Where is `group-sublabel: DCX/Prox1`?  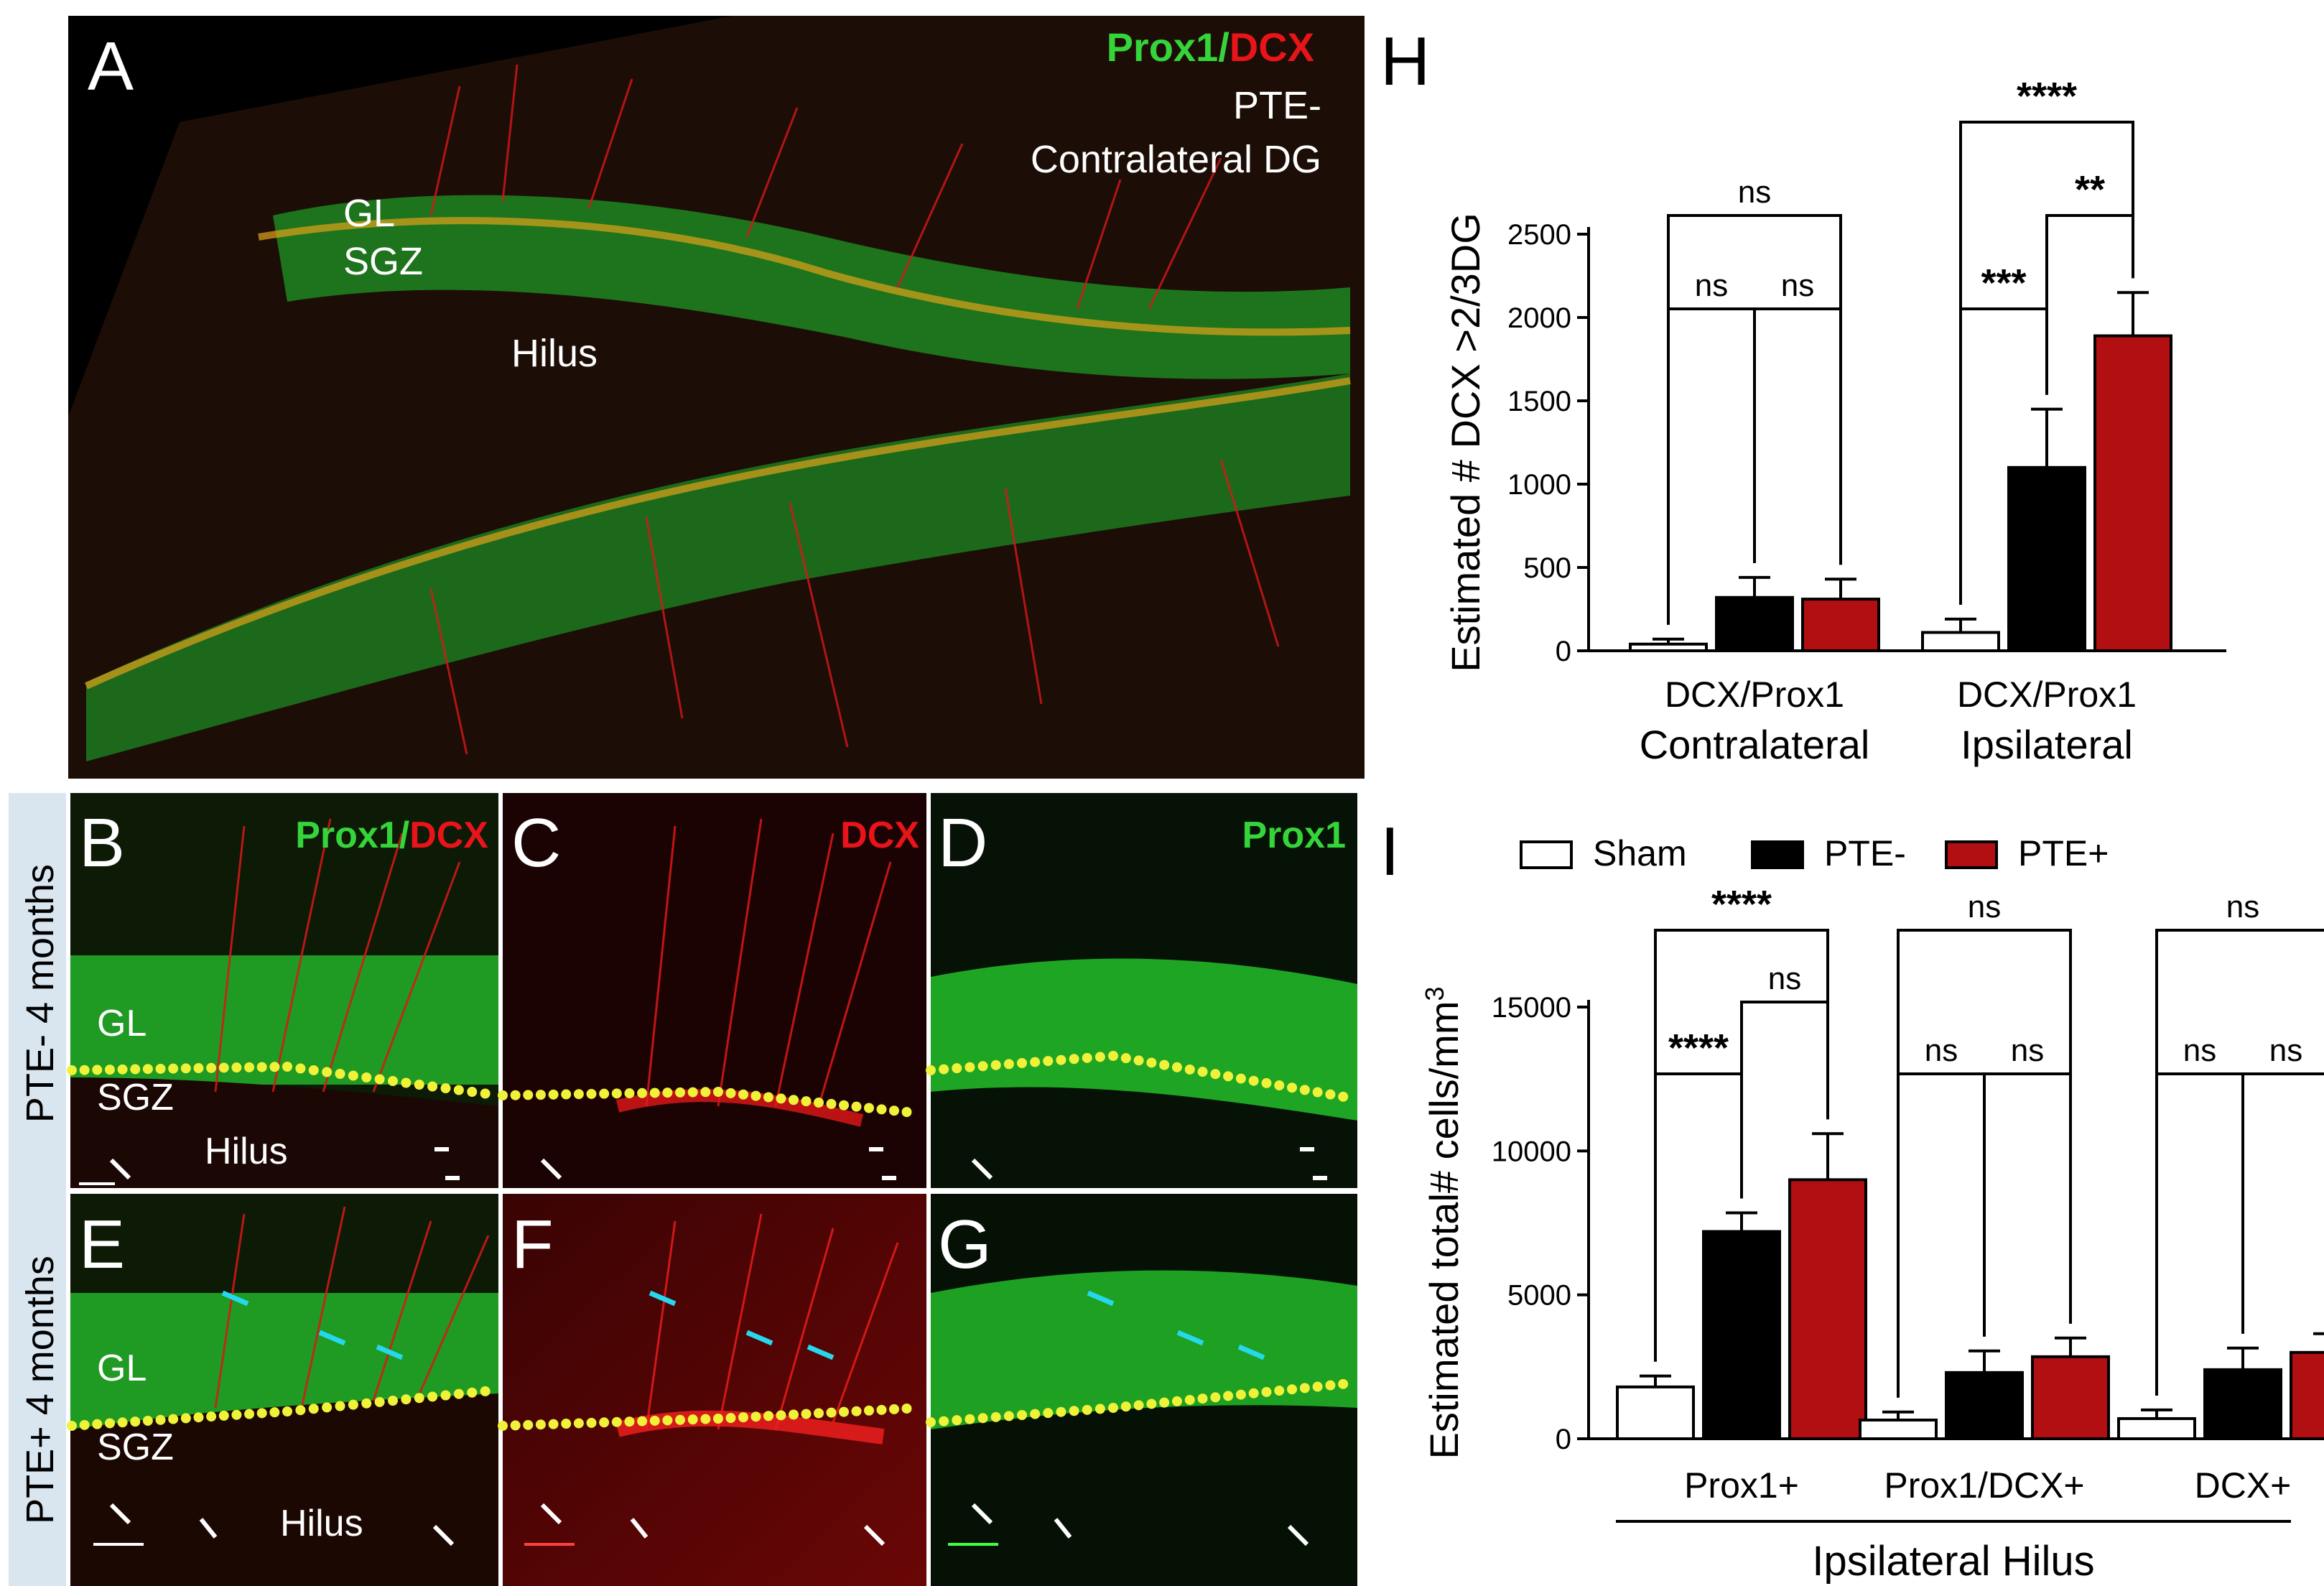 group-sublabel: DCX/Prox1 is located at coordinates (2047, 694).